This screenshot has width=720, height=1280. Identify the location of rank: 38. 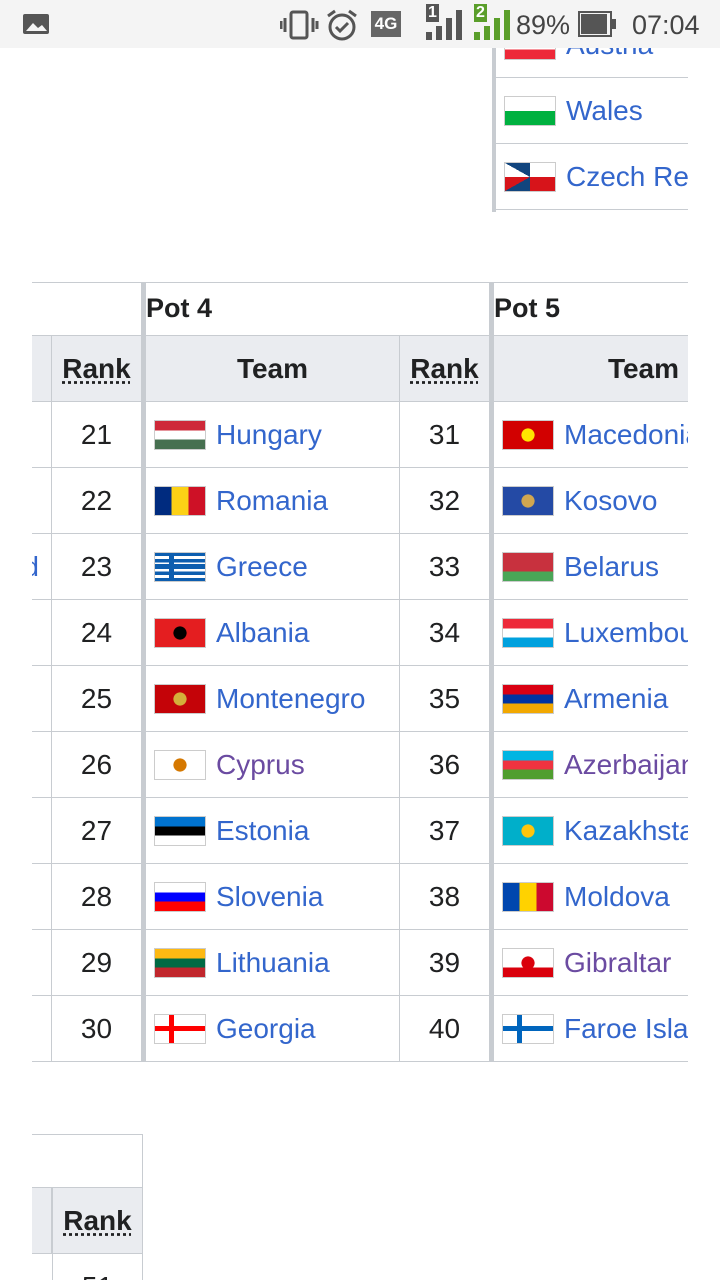
(444, 896).